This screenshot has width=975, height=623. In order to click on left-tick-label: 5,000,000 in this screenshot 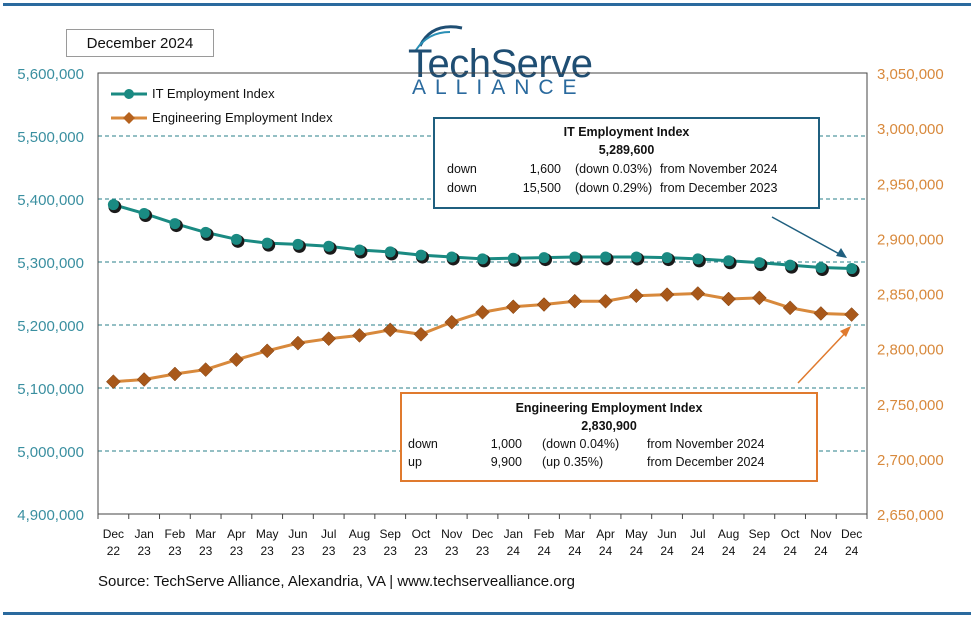, I will do `click(50, 452)`.